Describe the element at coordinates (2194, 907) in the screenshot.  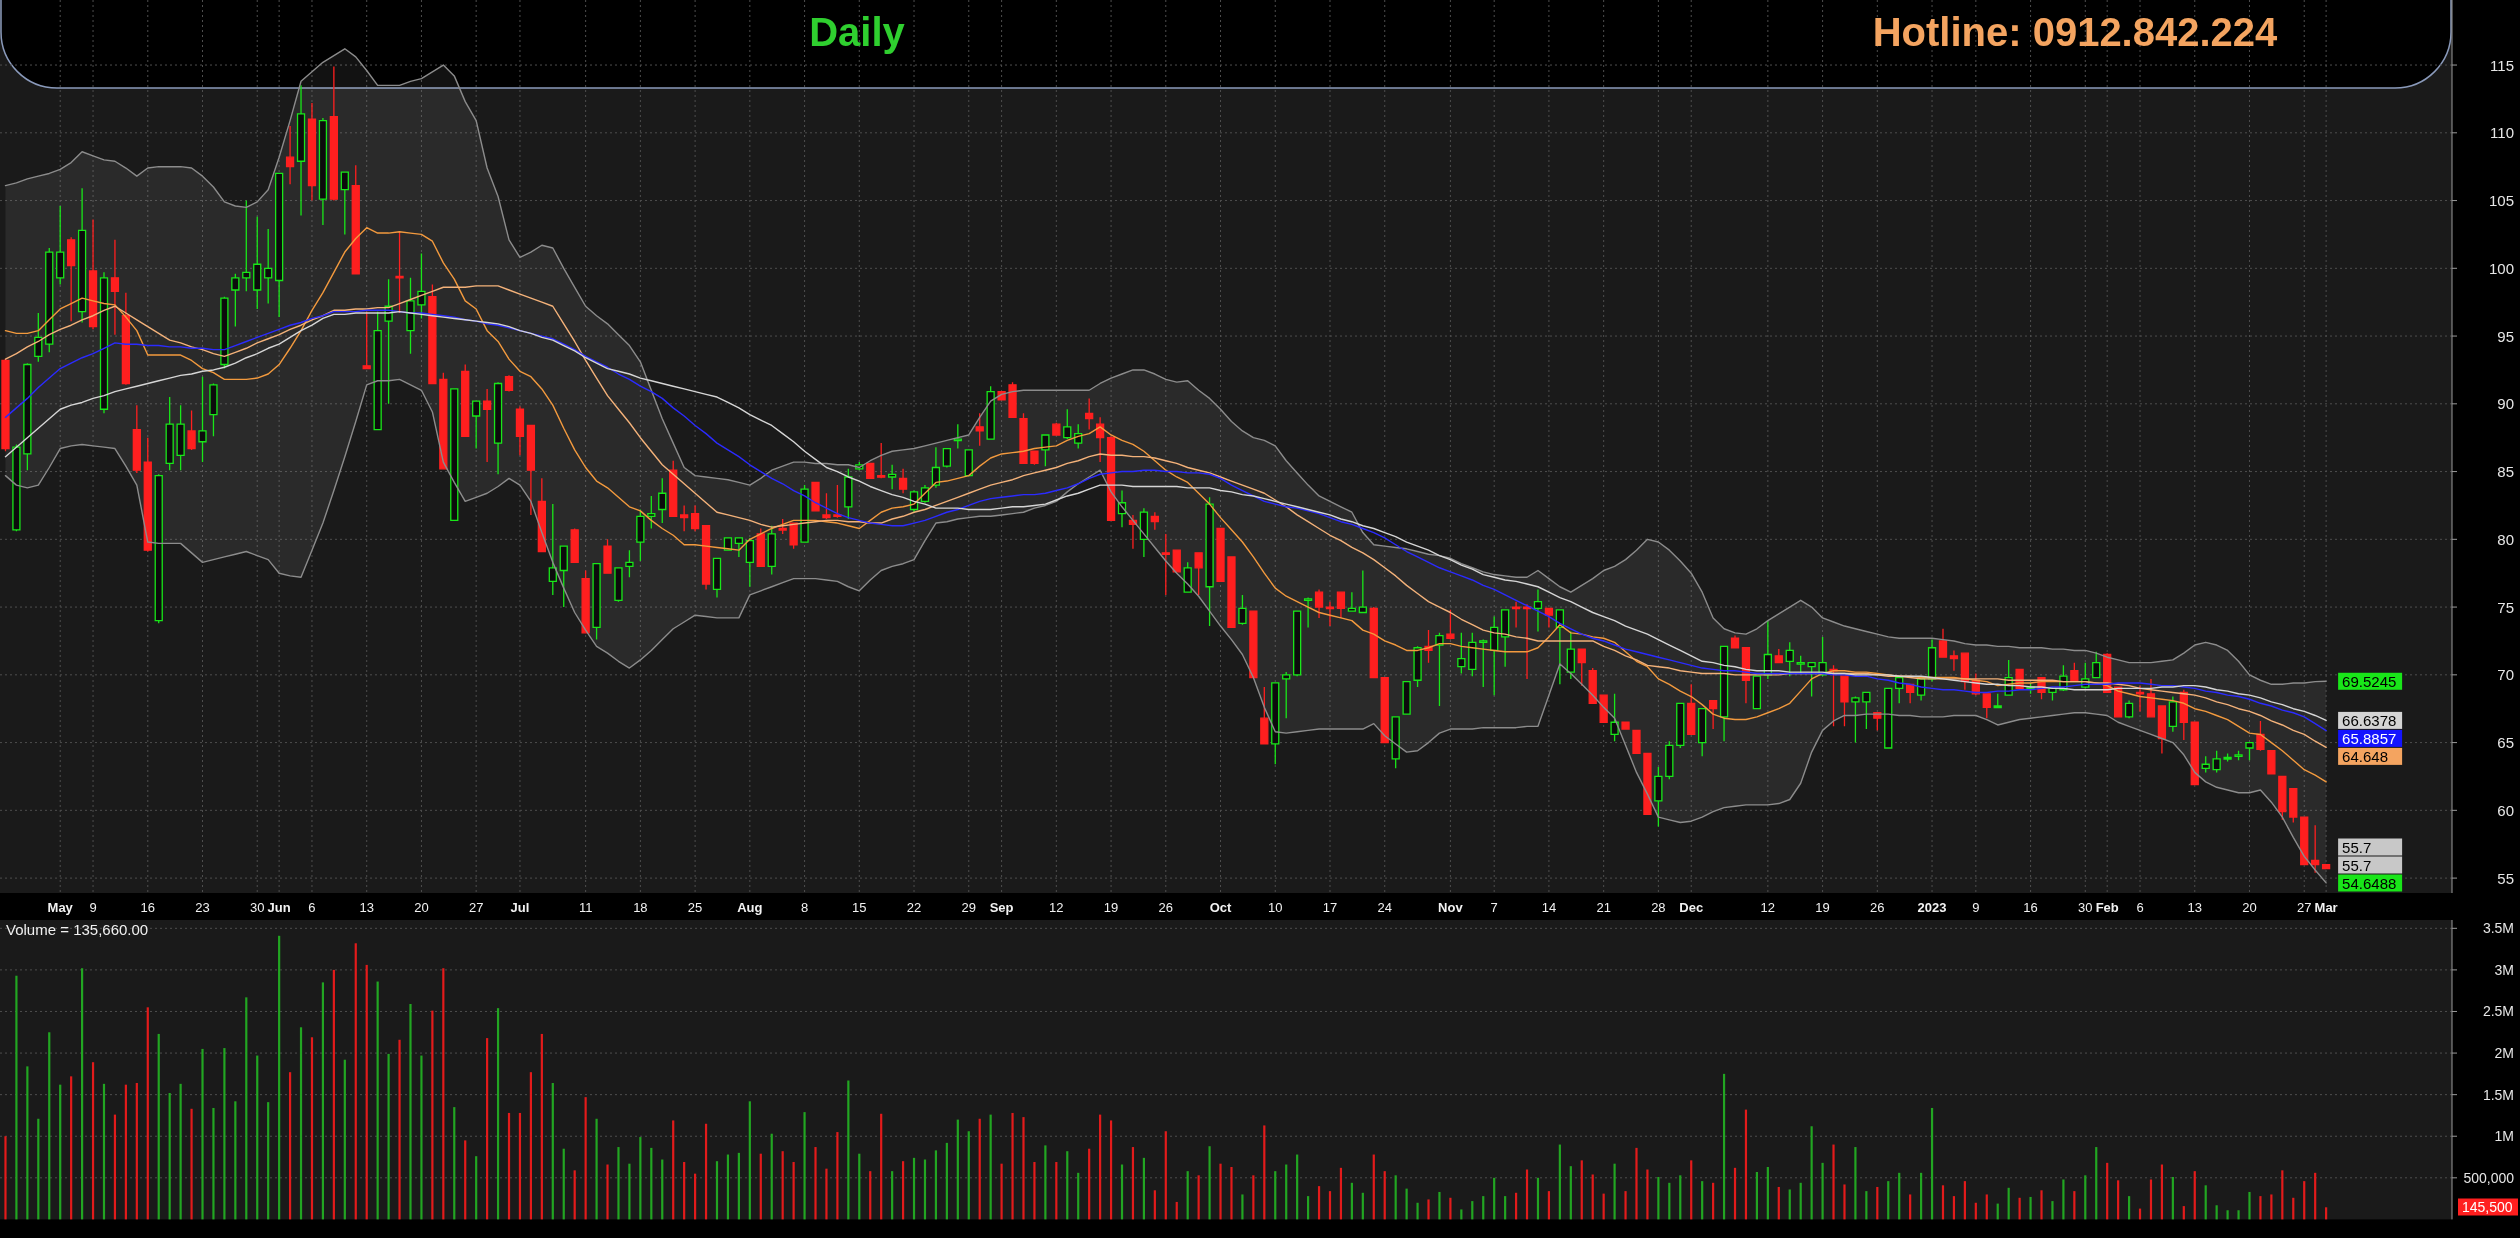
I see `x-tick-label: 13` at that location.